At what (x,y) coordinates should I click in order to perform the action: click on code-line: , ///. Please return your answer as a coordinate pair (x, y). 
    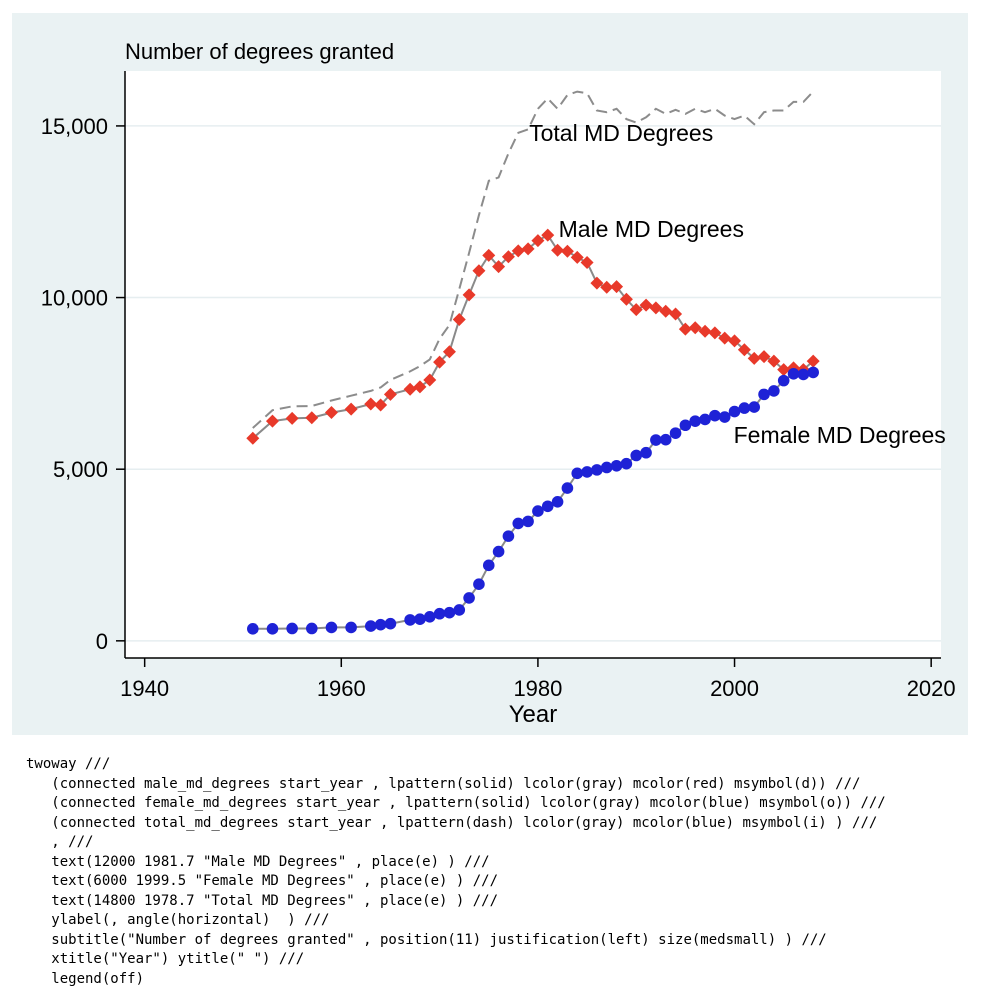
    Looking at the image, I should click on (60, 842).